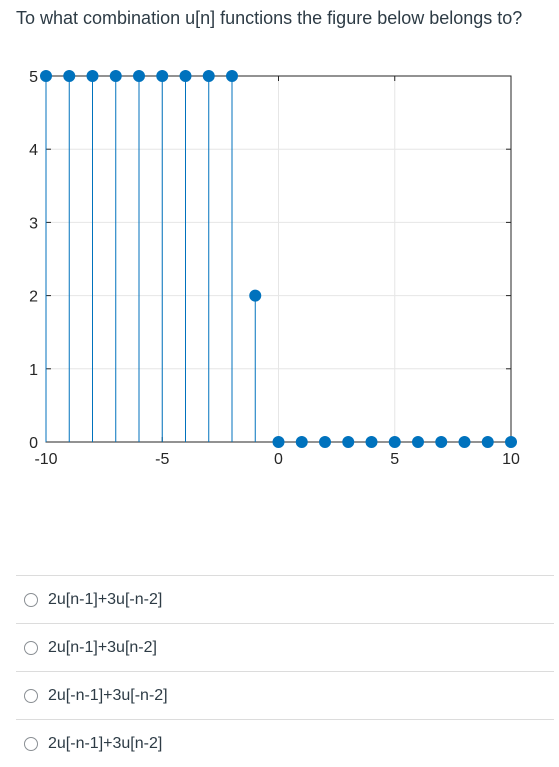 The width and height of the screenshot is (559, 767). What do you see at coordinates (45, 459) in the screenshot?
I see `x-tick-label: -10` at bounding box center [45, 459].